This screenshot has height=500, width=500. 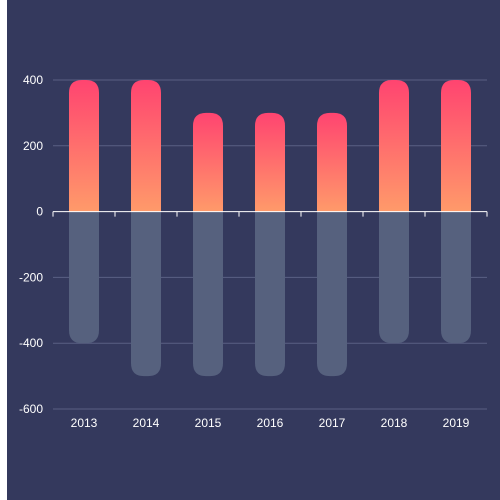 I want to click on y-tick-label: -400, so click(x=31, y=343).